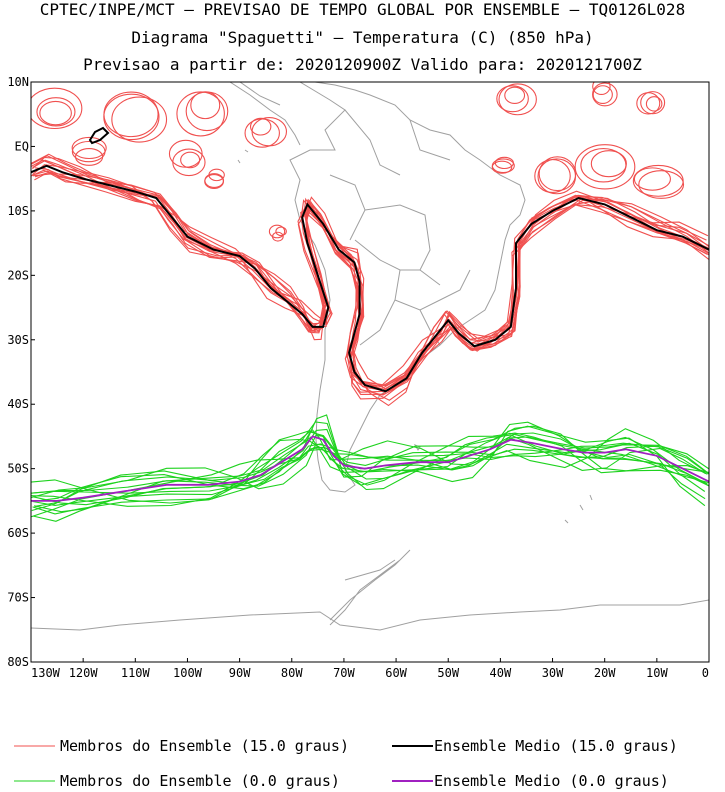 The image size is (725, 792). Describe the element at coordinates (292, 673) in the screenshot. I see `lon-label: 80W` at that location.